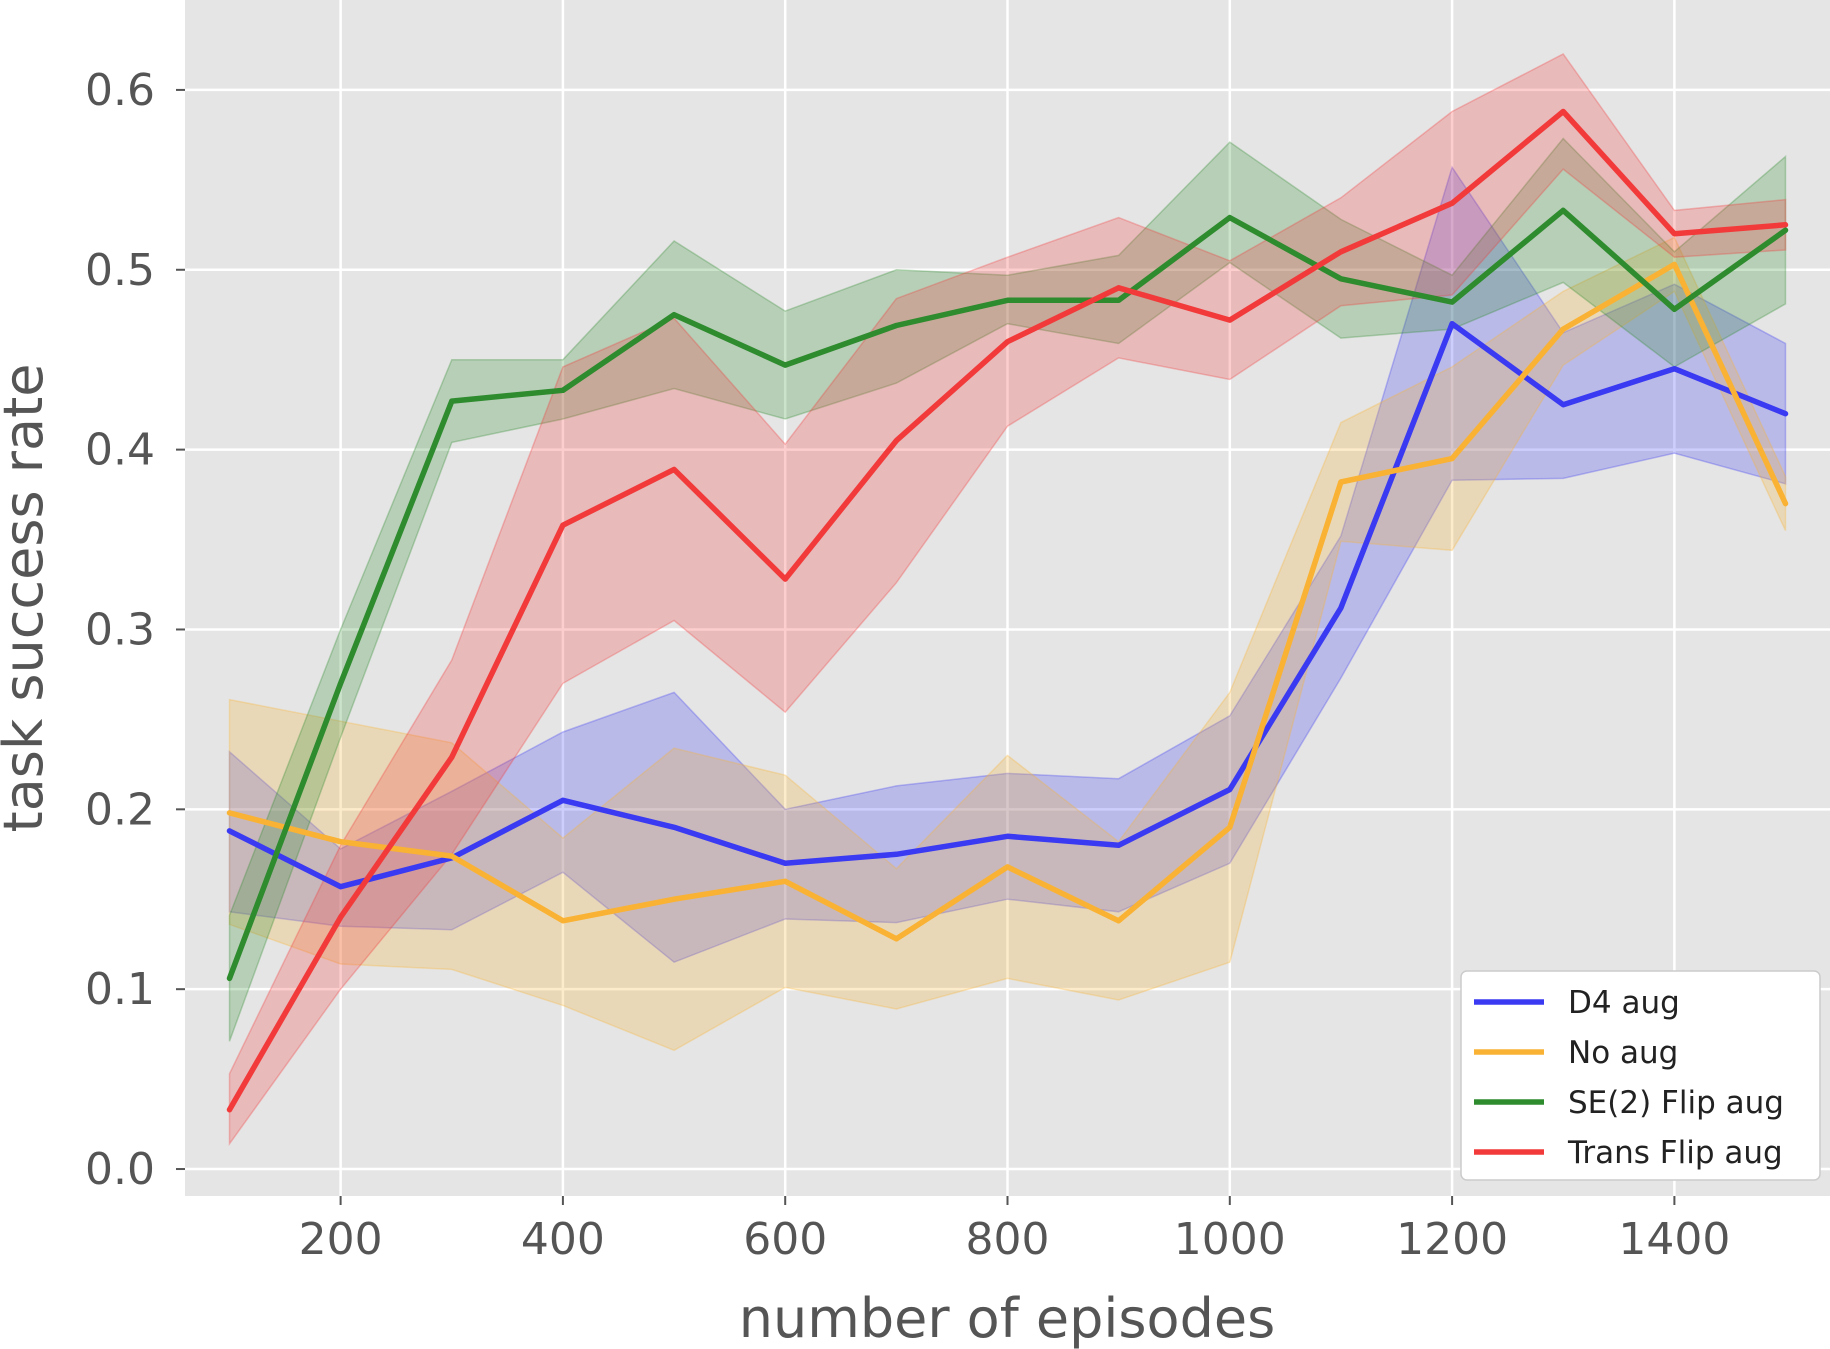 This screenshot has height=1349, width=1830. I want to click on y-tick-label: 0.0, so click(120, 1169).